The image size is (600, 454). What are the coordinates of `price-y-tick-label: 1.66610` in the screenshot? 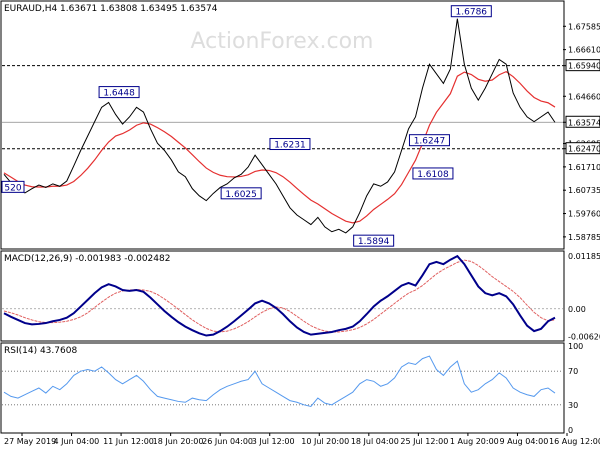 It's located at (584, 50).